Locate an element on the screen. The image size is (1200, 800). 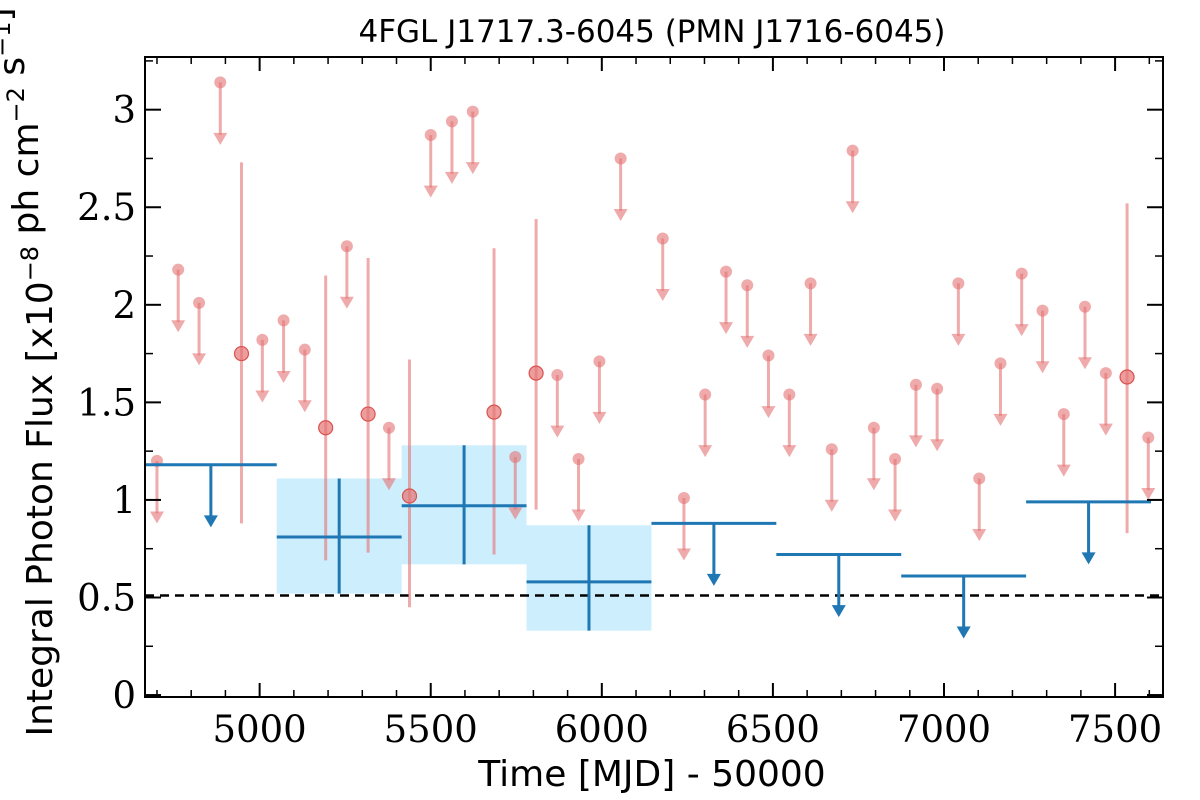
y-tick-label: 3 is located at coordinates (124, 110).